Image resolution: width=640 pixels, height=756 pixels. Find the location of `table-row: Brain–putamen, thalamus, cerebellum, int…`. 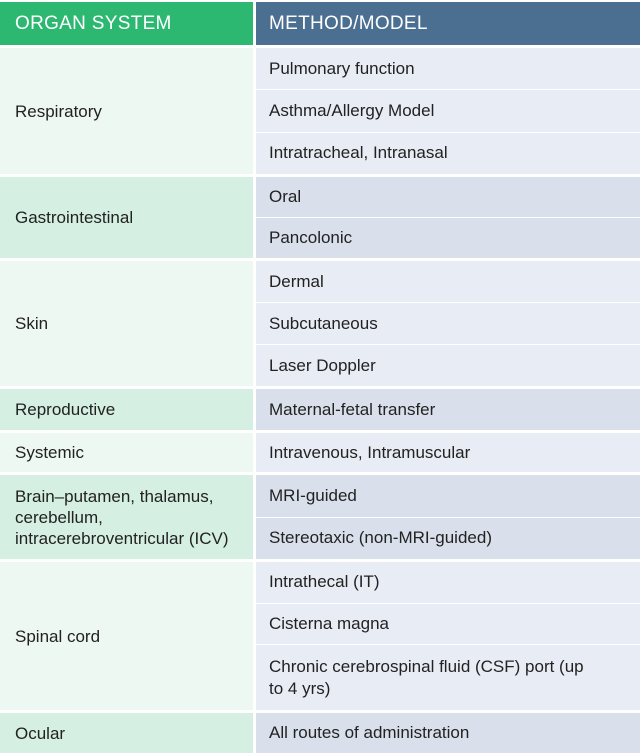

table-row: Brain–putamen, thalamus, cerebellum, int… is located at coordinates (320, 517).